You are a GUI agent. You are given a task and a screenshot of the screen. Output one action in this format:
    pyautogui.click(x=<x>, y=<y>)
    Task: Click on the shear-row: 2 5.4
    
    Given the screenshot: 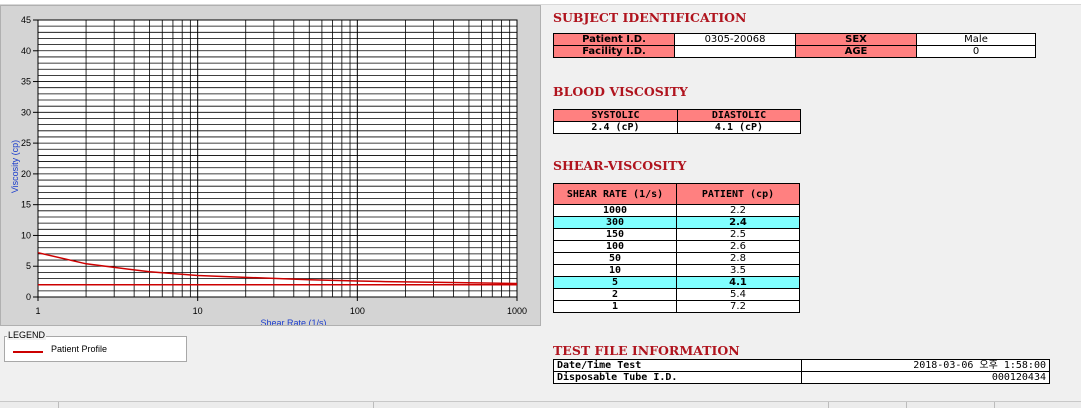 What is the action you would take?
    pyautogui.click(x=676, y=294)
    